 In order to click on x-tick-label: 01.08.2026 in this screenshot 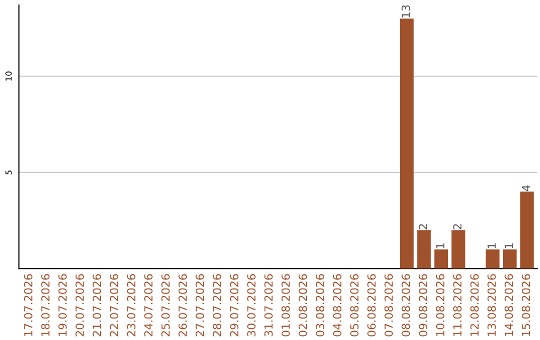, I will do `click(286, 305)`.